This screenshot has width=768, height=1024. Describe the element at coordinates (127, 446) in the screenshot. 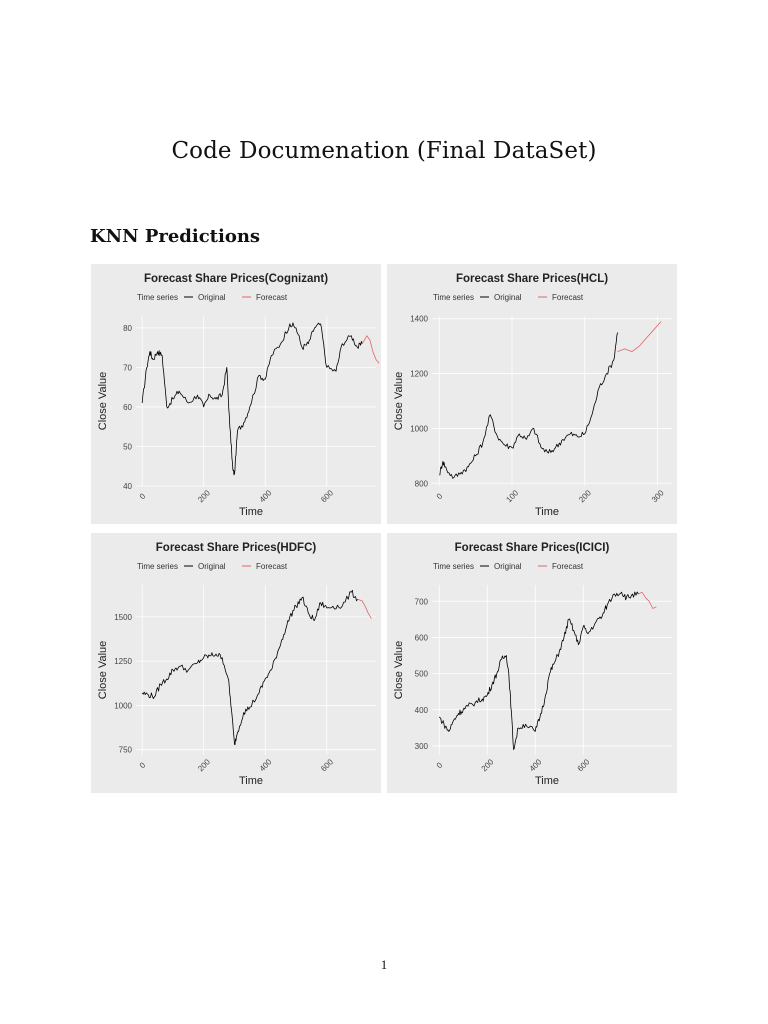

I see `y-tick-label: 50` at that location.